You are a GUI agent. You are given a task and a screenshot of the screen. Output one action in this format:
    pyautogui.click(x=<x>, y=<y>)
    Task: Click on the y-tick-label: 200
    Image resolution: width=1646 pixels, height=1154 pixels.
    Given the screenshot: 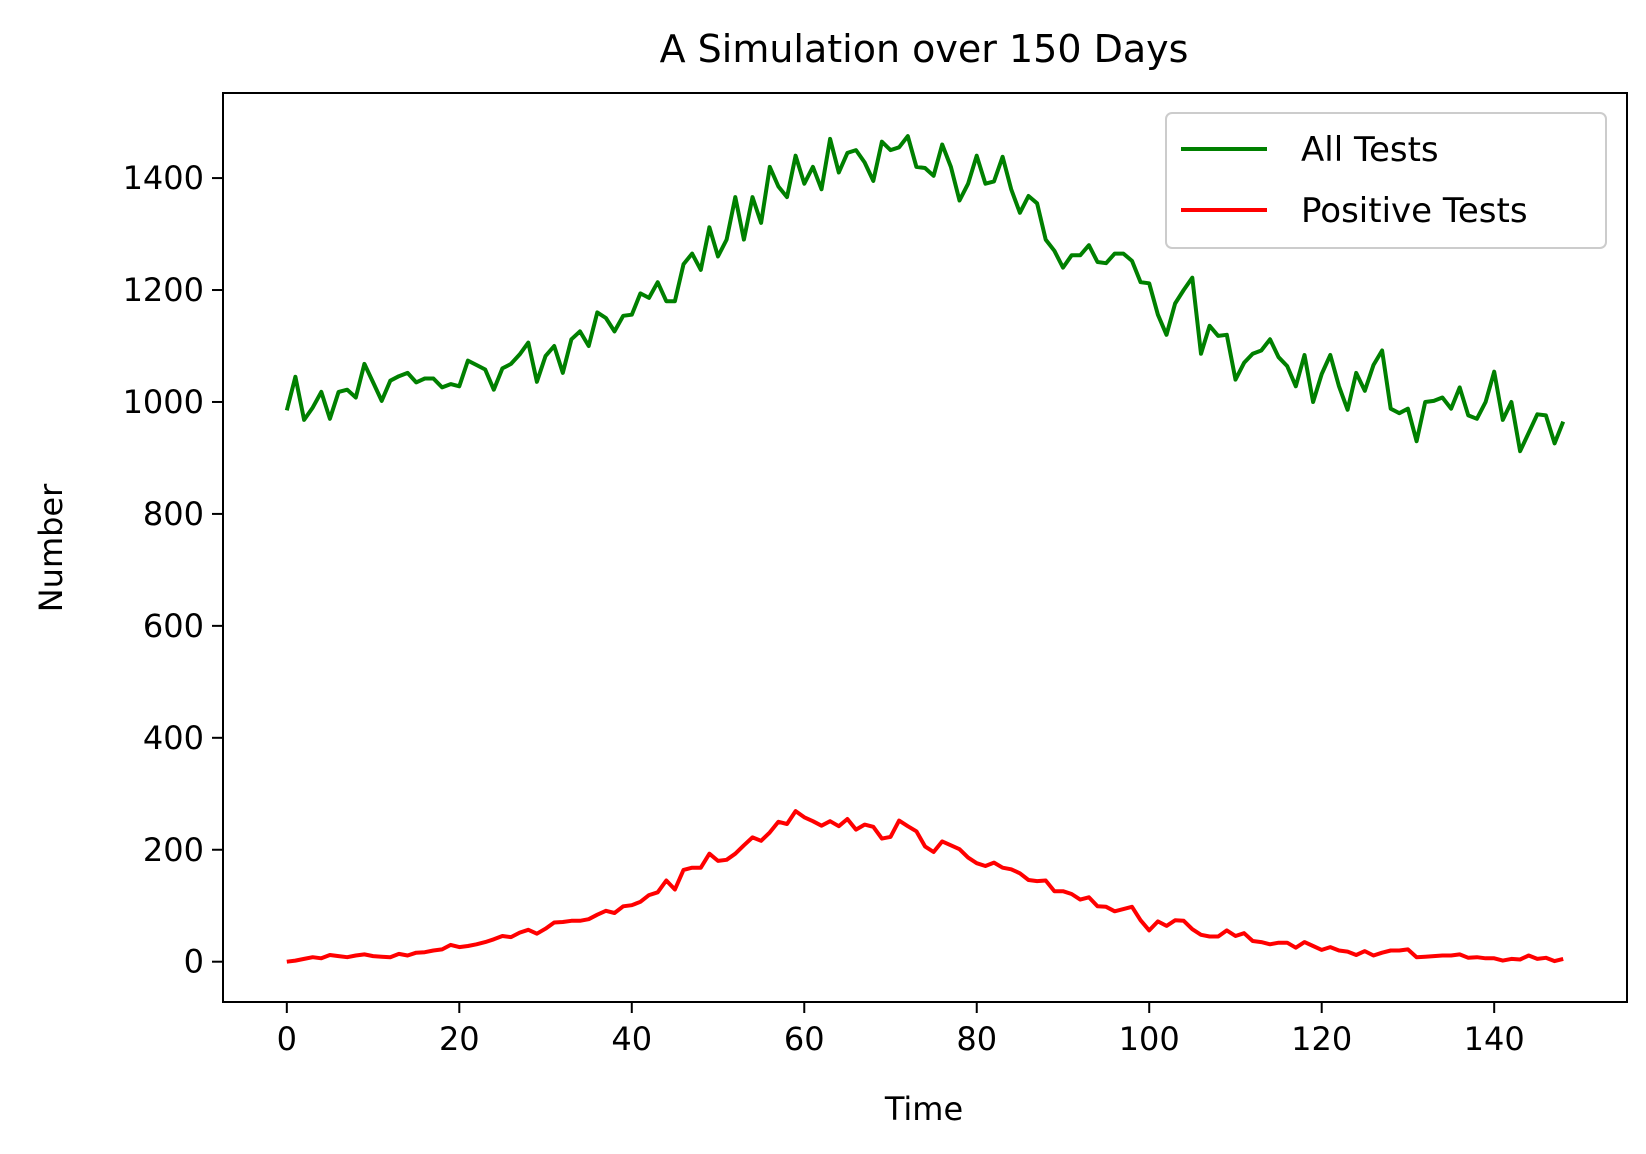 What is the action you would take?
    pyautogui.click(x=173, y=850)
    